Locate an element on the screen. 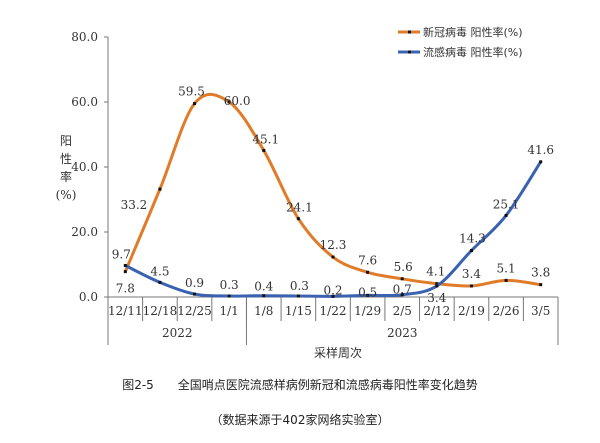 The height and width of the screenshot is (443, 600). data-label: 5.1 is located at coordinates (506, 268).